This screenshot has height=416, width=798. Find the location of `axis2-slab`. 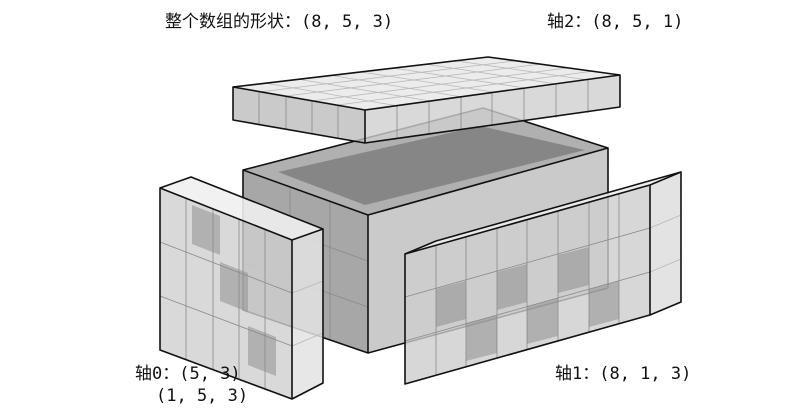

axis2-slab is located at coordinates (426, 100).